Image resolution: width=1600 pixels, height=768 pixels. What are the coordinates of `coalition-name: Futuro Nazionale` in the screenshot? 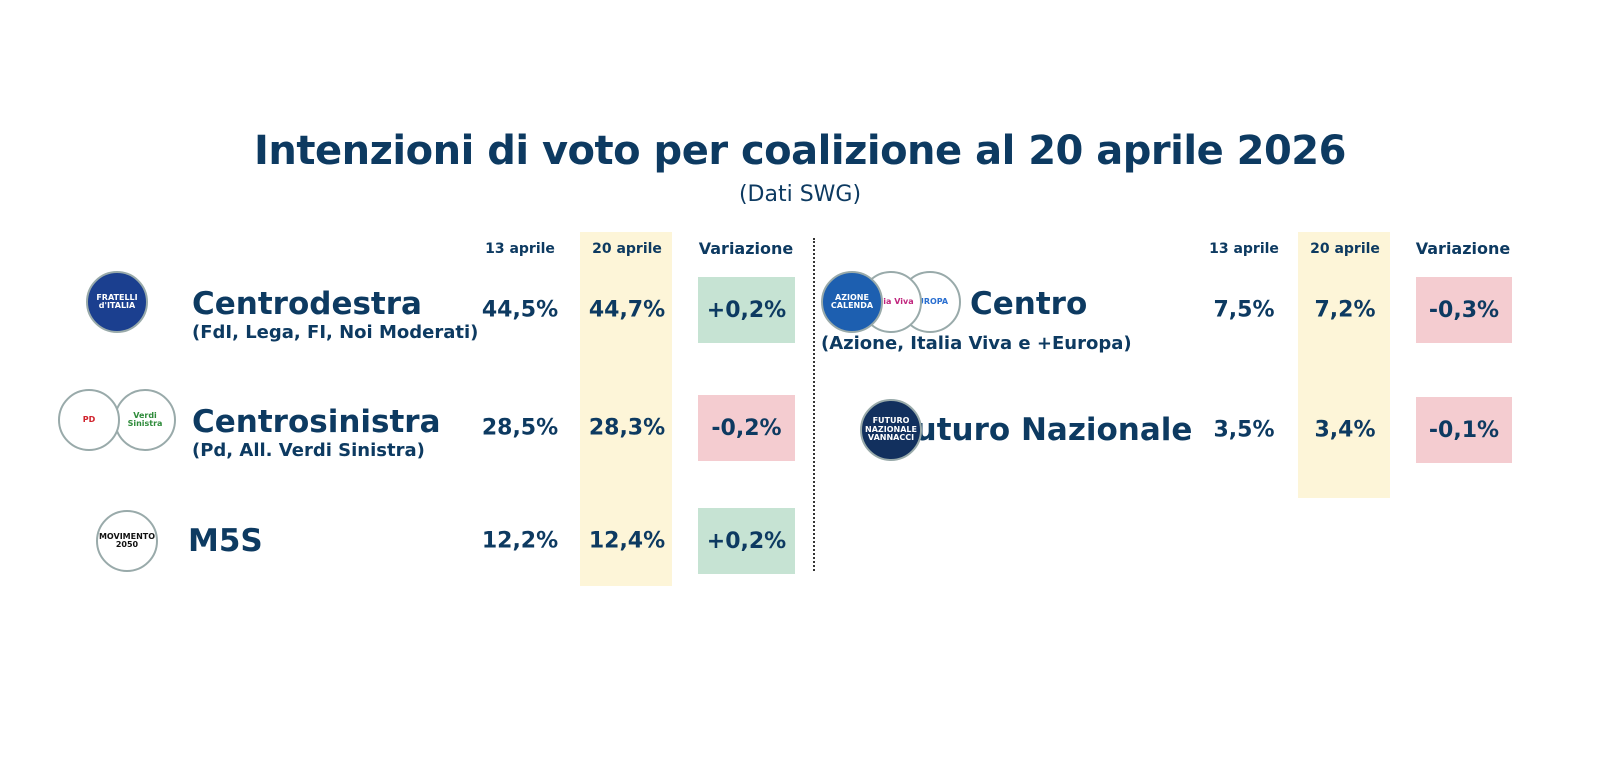 It's located at (1044, 430).